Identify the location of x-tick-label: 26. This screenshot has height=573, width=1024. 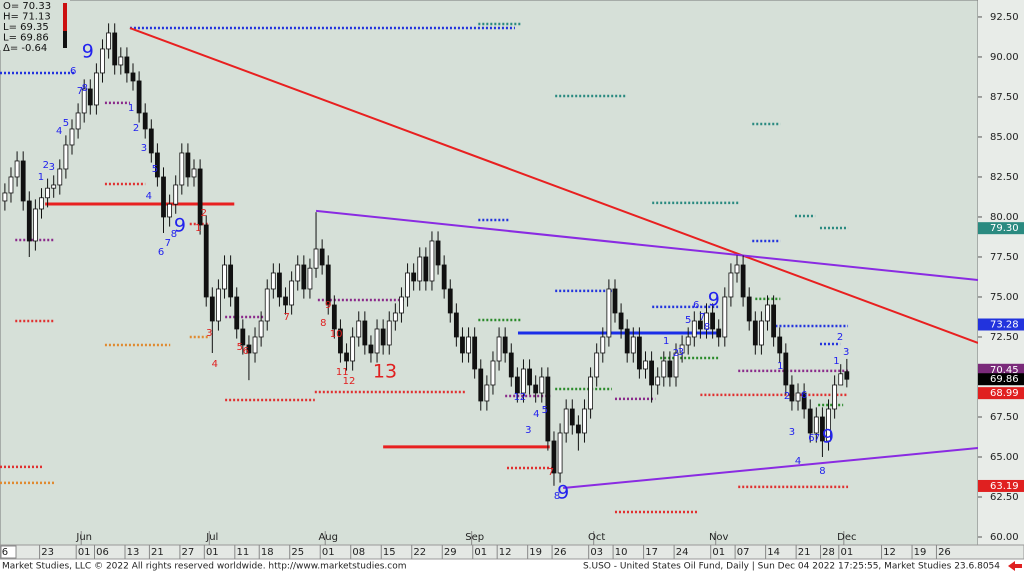
(560, 552).